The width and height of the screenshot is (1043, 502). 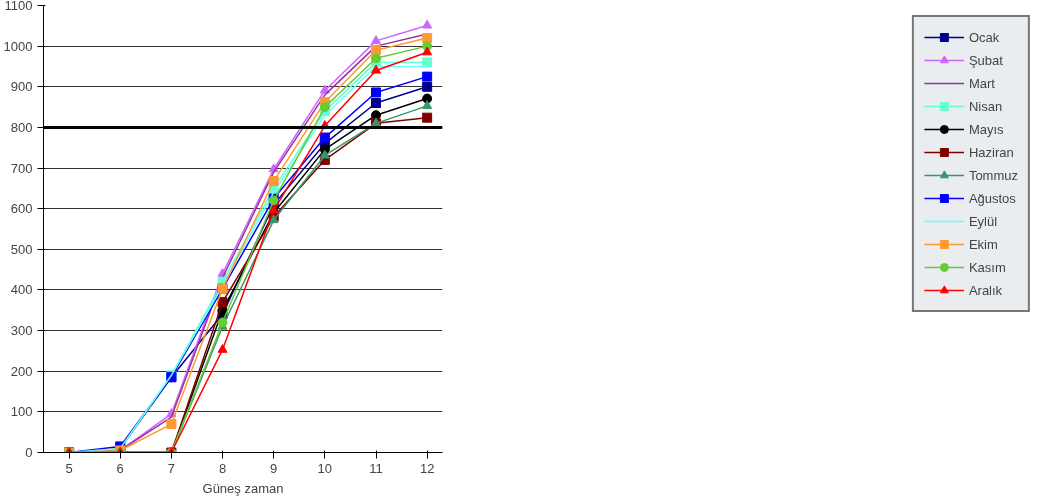 What do you see at coordinates (21, 87) in the screenshot?
I see `y-tick-label: 900` at bounding box center [21, 87].